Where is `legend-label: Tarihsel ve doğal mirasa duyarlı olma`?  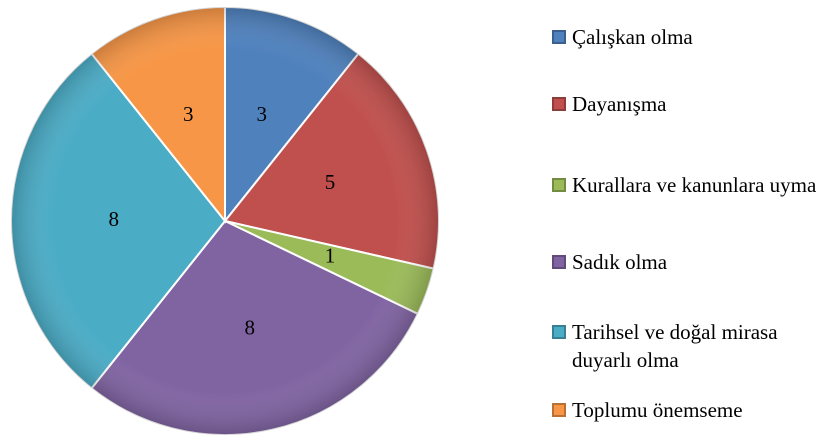 legend-label: Tarihsel ve doğal mirasa duyarlı olma is located at coordinates (675, 346).